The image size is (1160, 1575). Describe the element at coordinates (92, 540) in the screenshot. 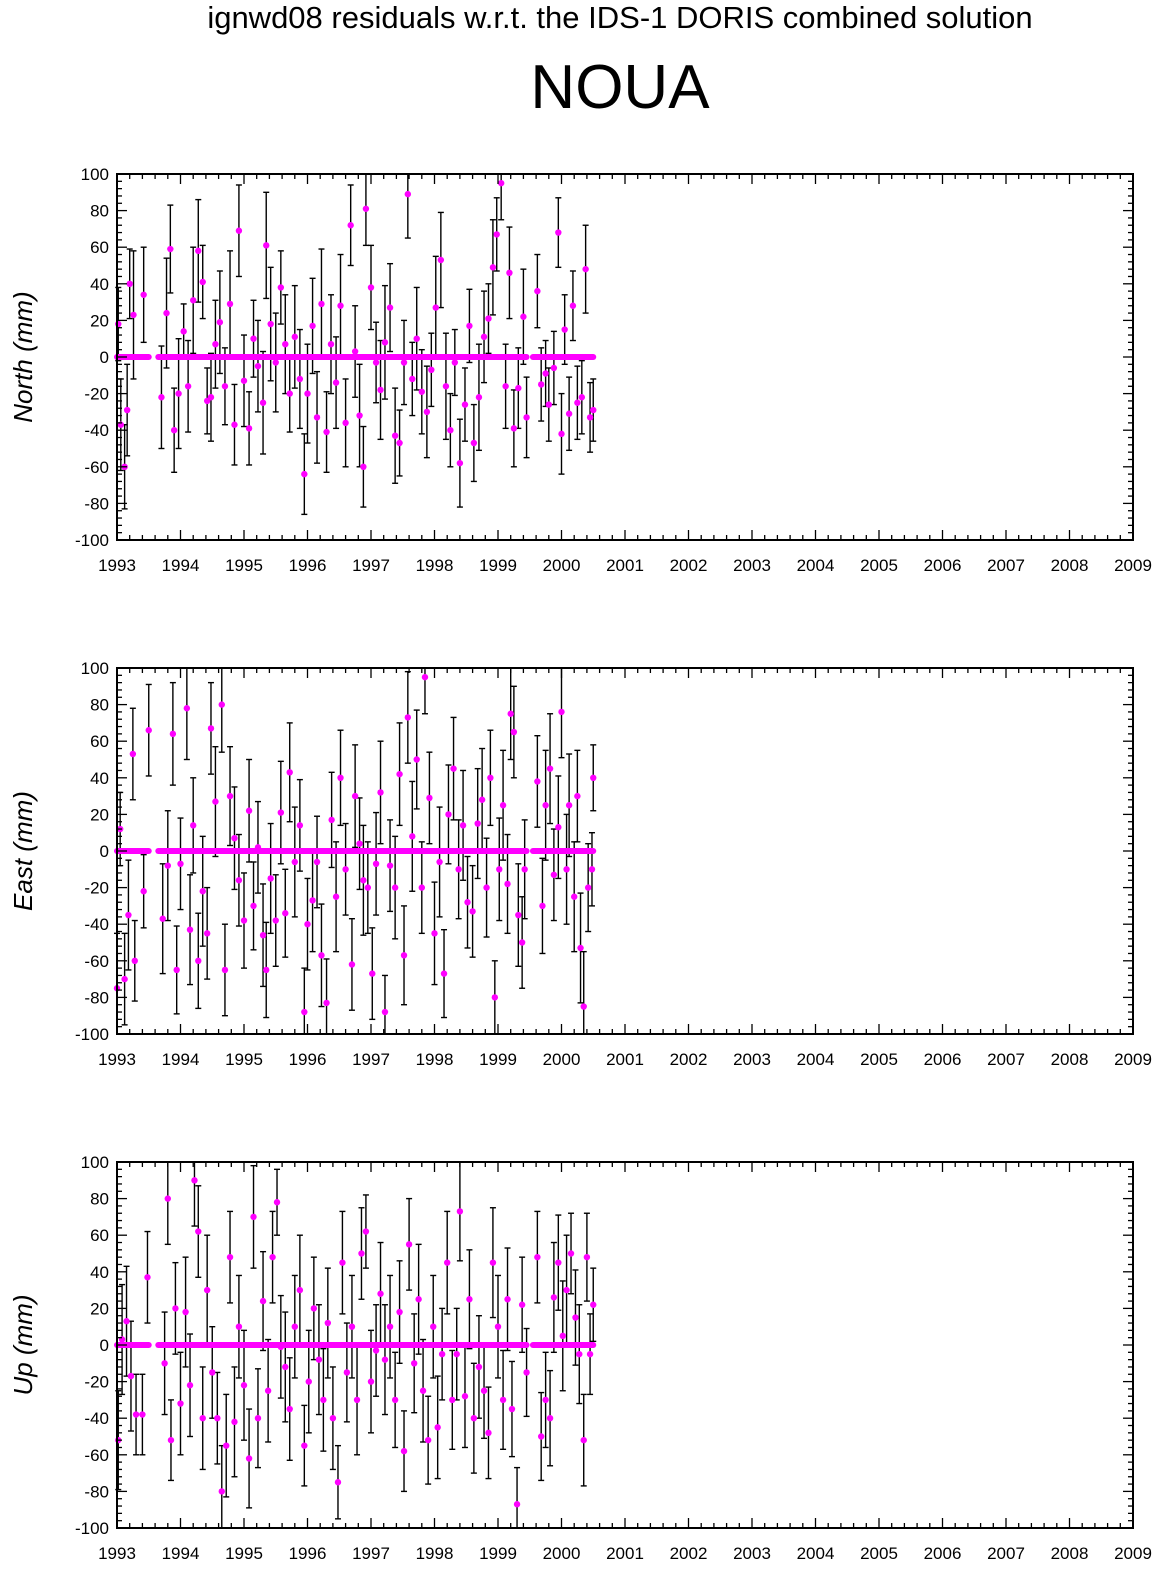

I see `y-tick-label: -100` at that location.